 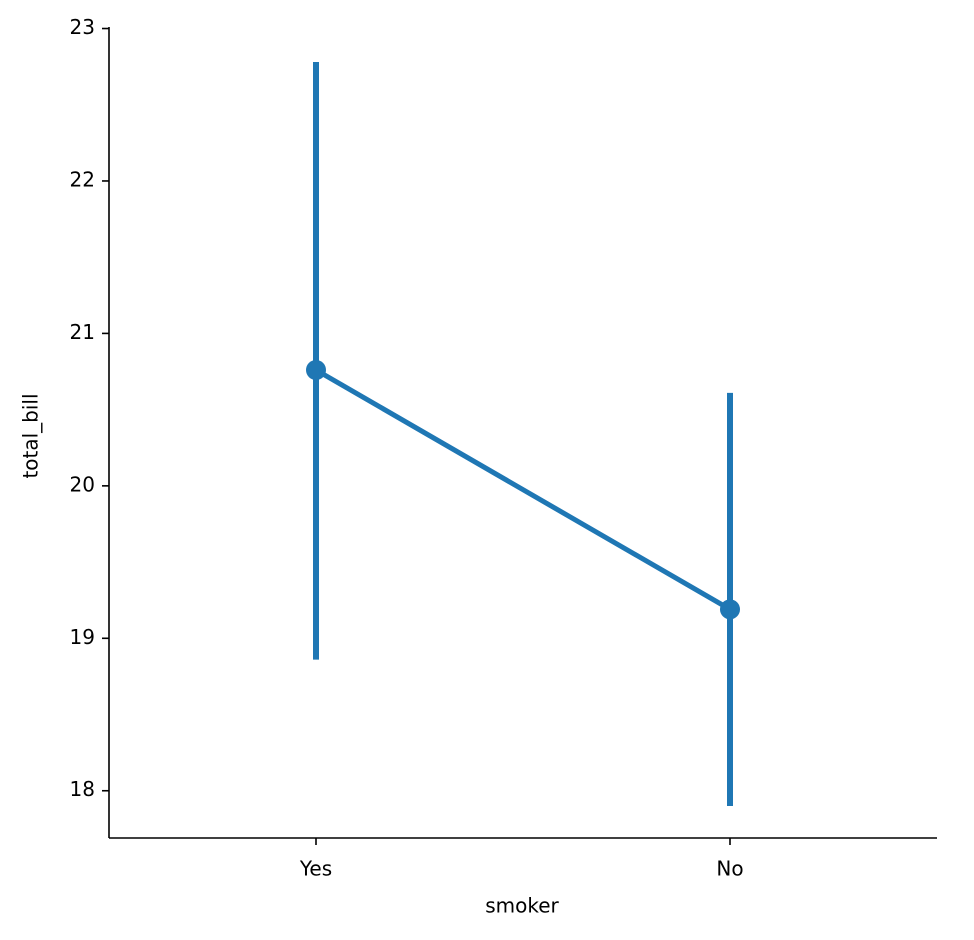 What do you see at coordinates (82, 332) in the screenshot?
I see `y-tick-label: 21` at bounding box center [82, 332].